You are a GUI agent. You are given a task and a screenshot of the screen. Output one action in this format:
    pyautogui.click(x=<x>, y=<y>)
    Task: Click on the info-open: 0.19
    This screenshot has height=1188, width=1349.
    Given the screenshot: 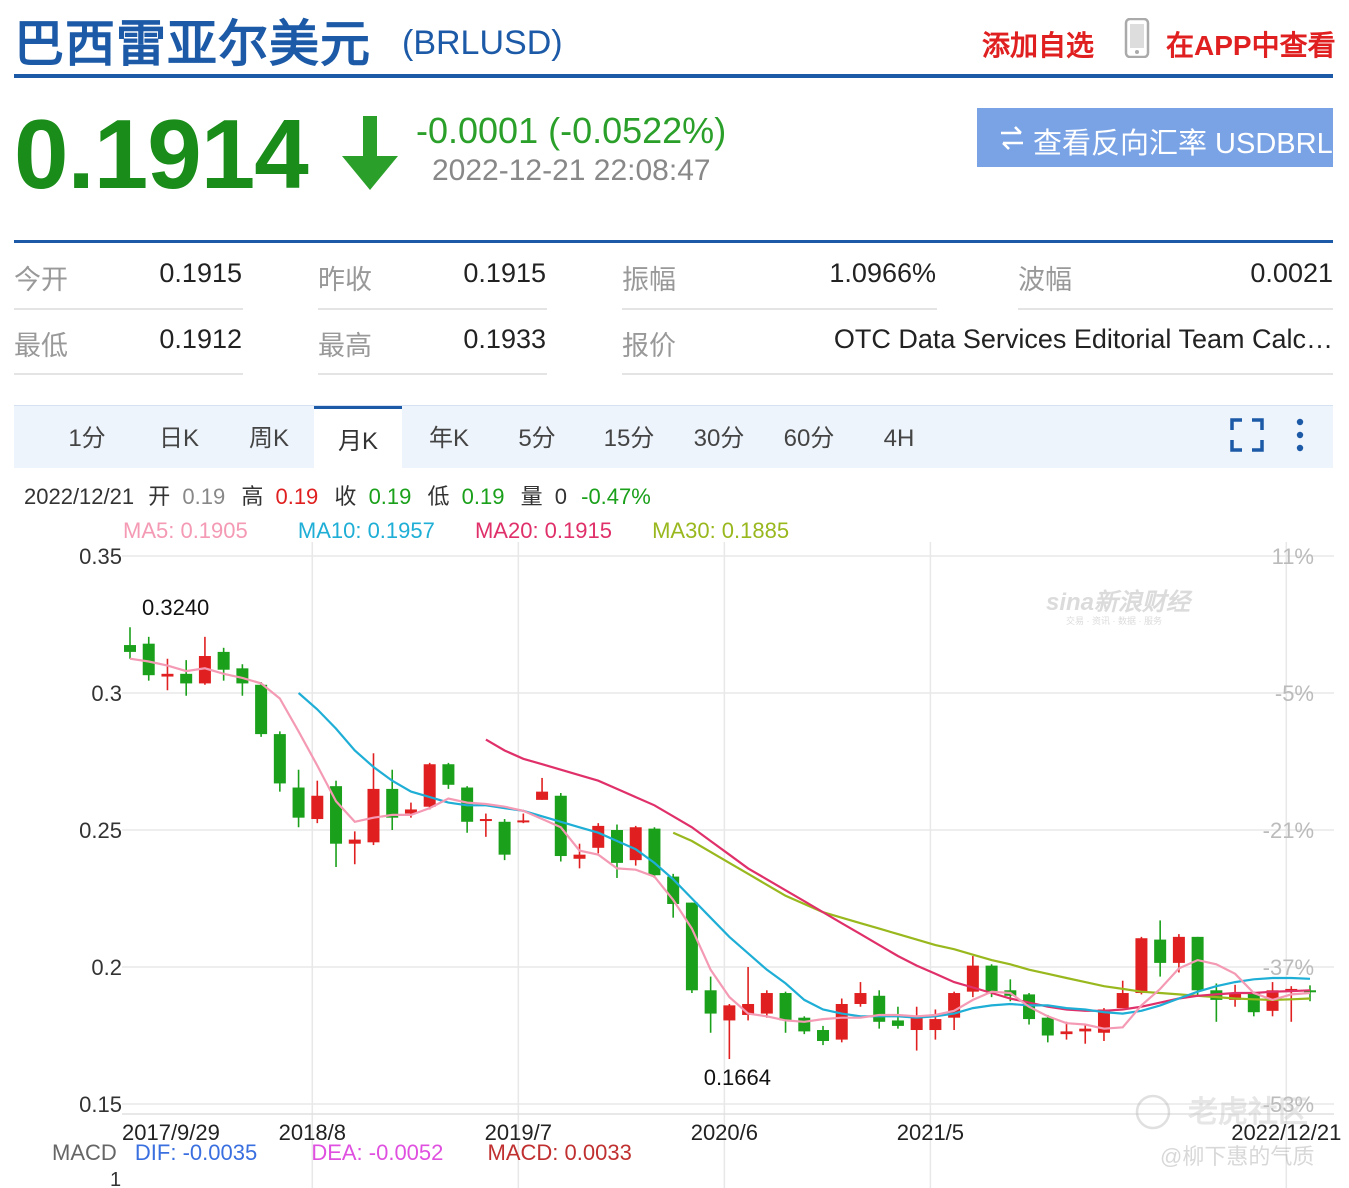 What is the action you would take?
    pyautogui.click(x=203, y=496)
    